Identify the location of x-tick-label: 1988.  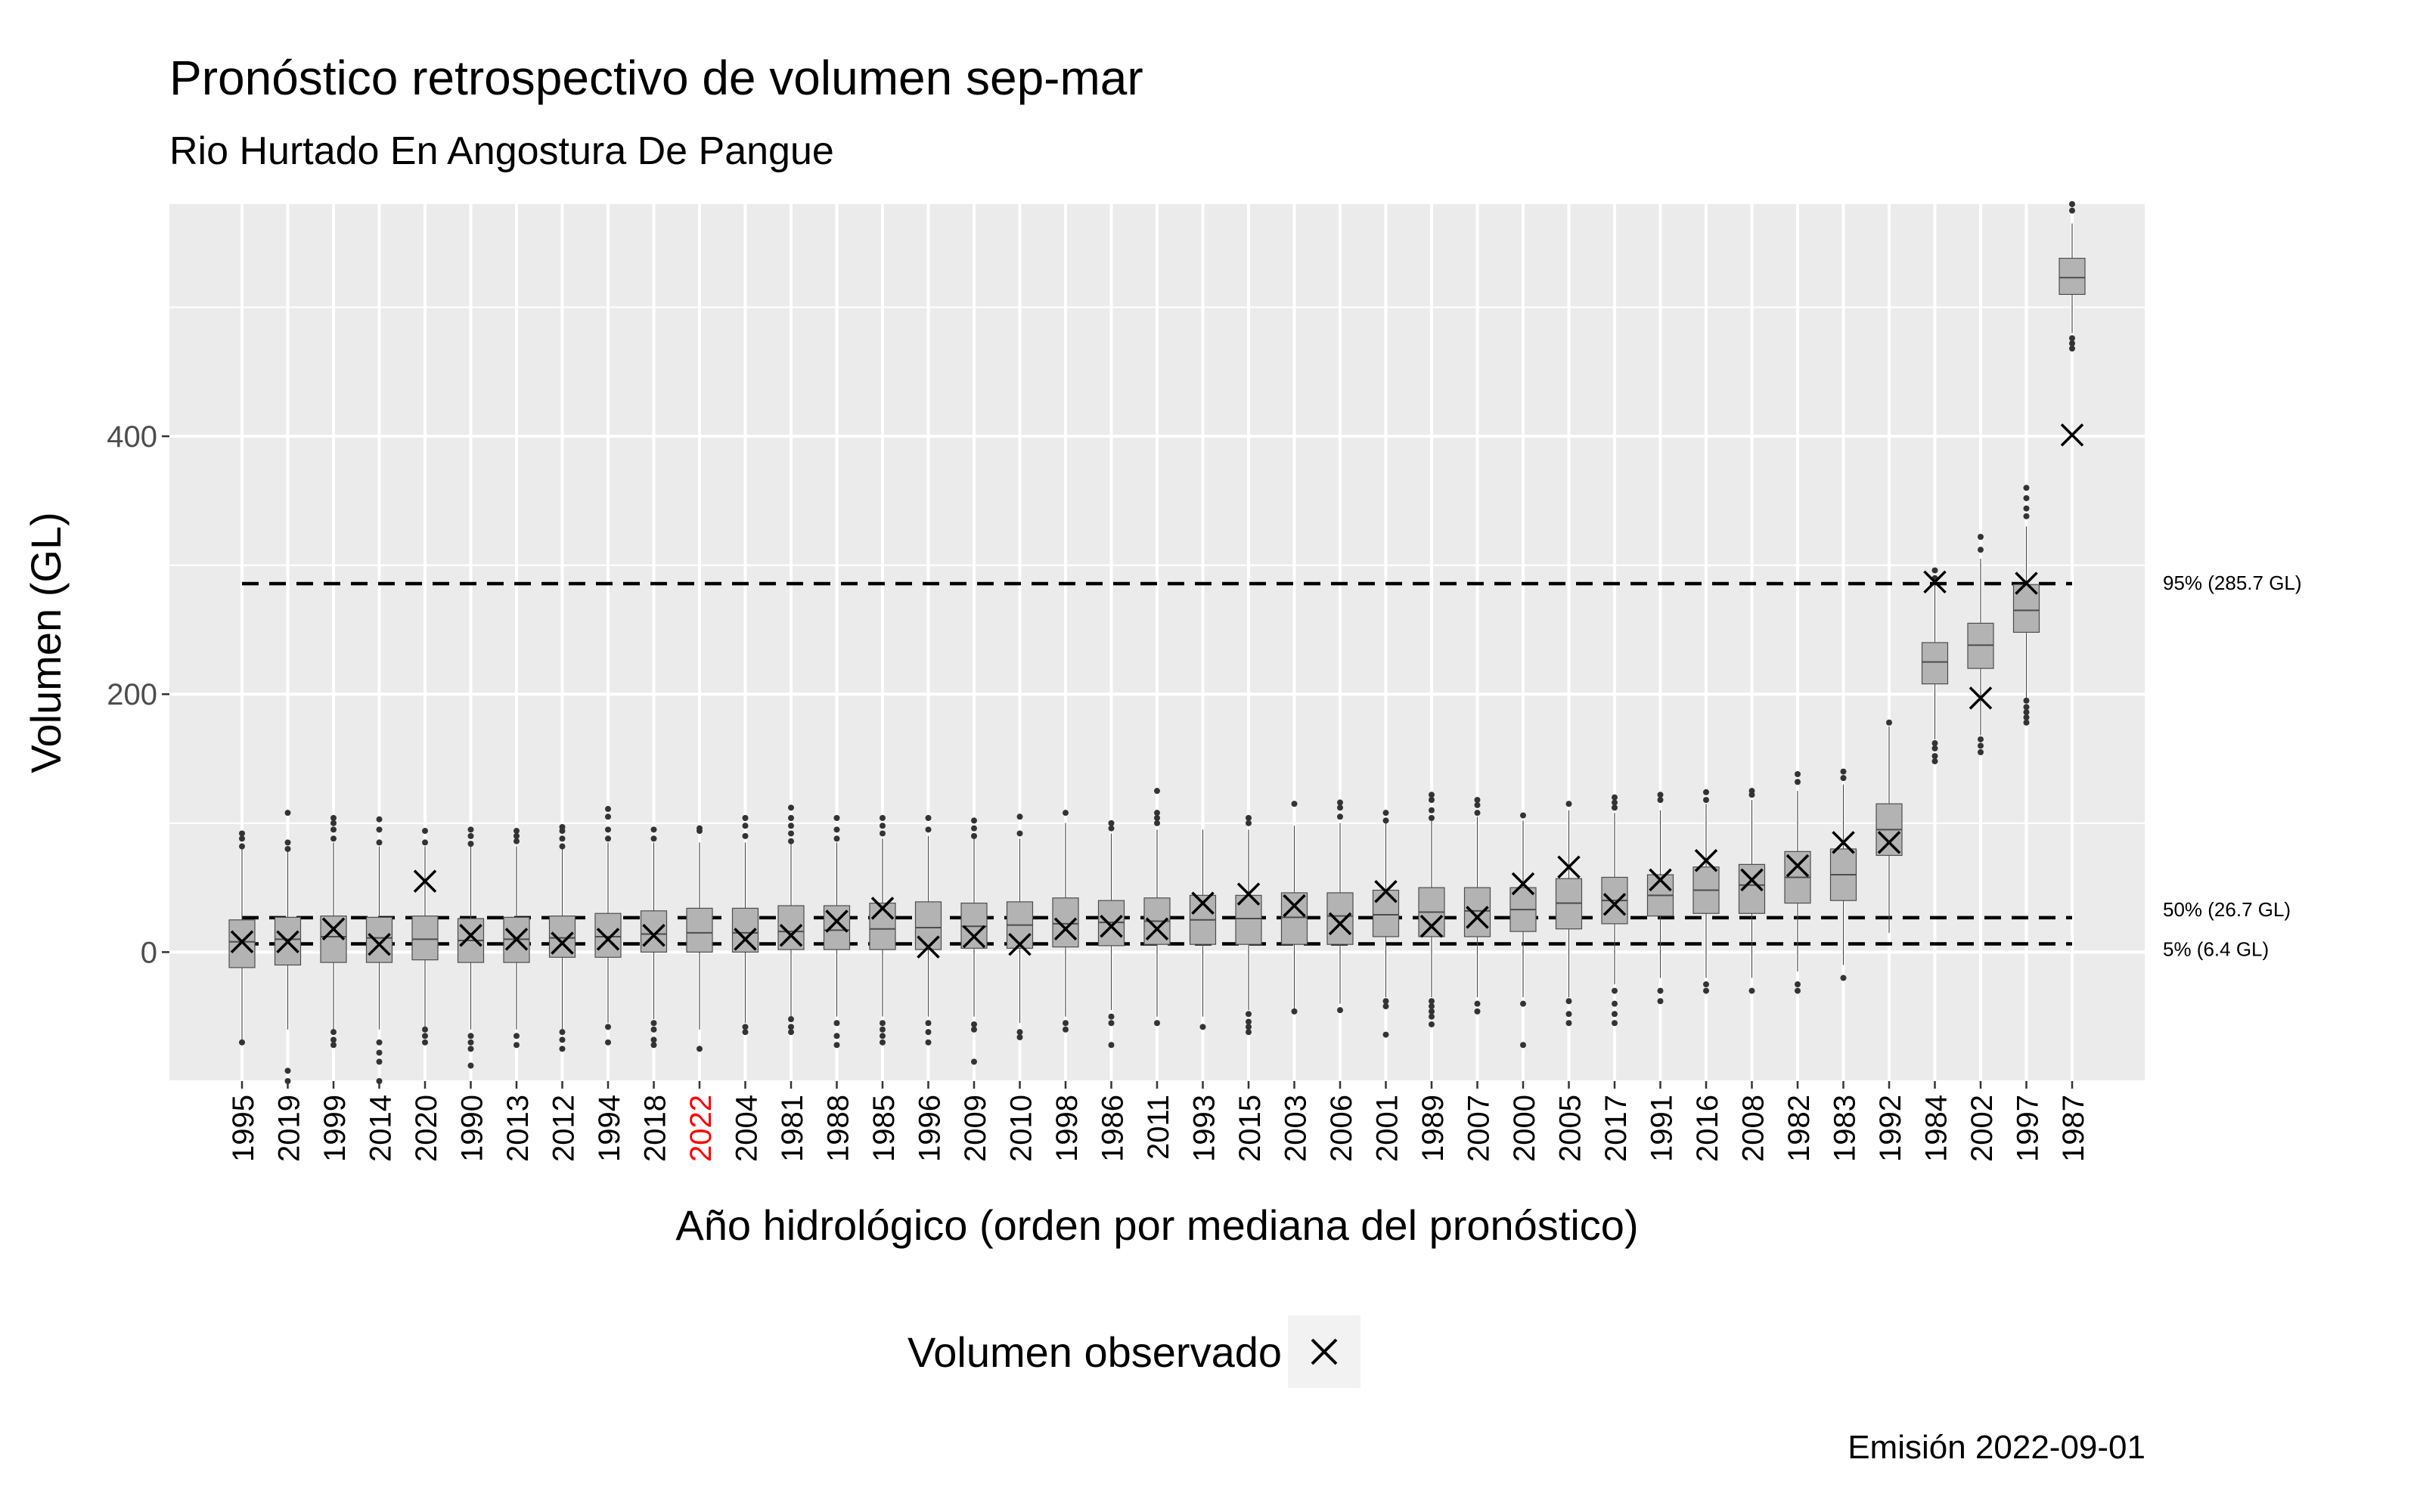
(838, 1128).